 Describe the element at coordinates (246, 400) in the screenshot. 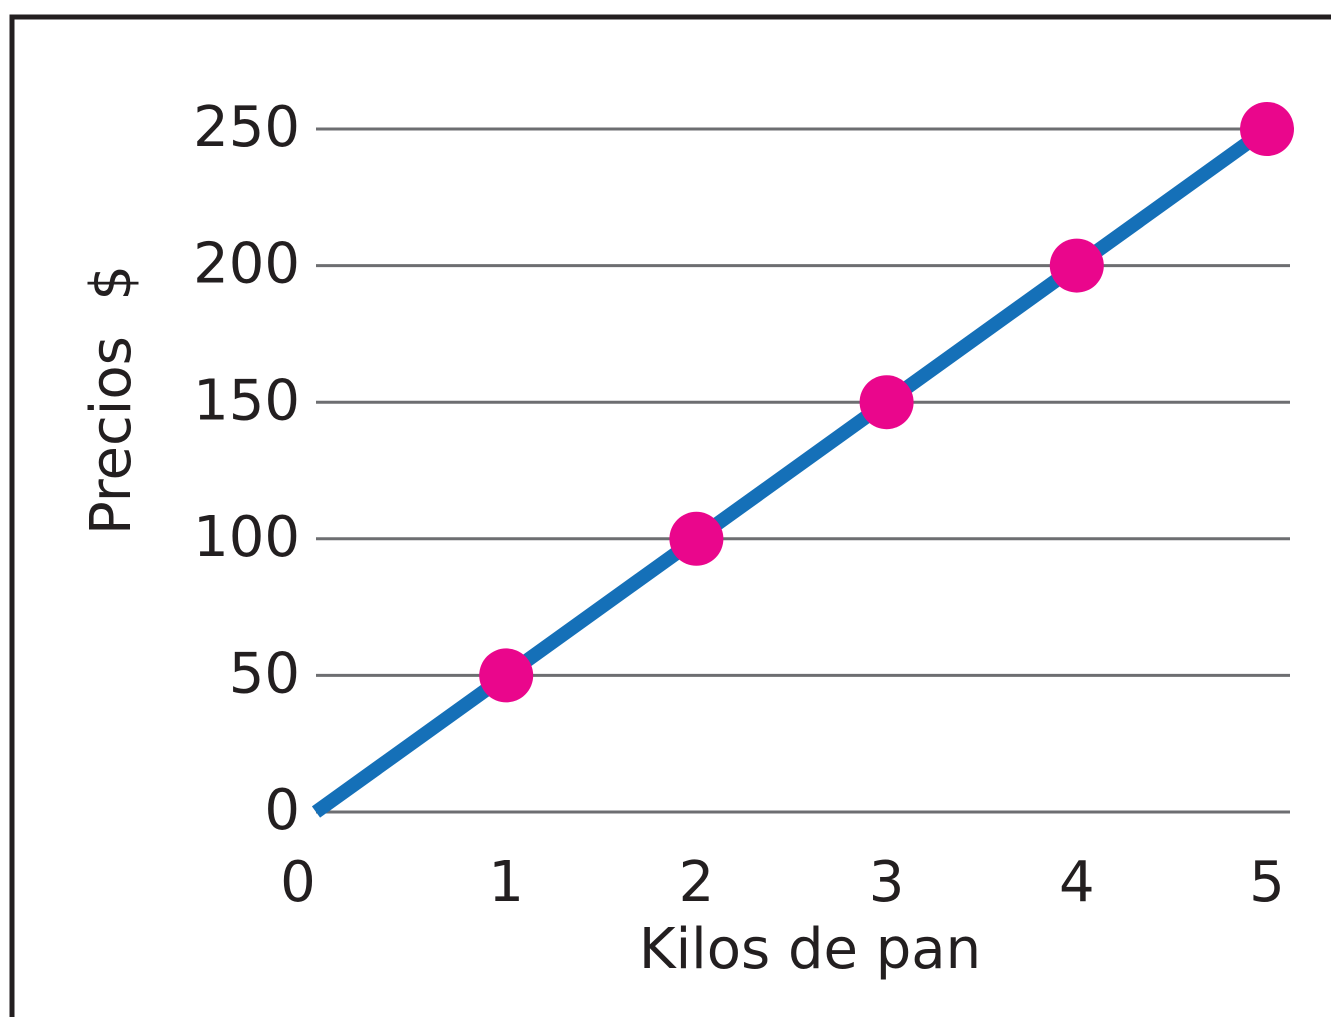

I see `y-tick-label: 150` at that location.